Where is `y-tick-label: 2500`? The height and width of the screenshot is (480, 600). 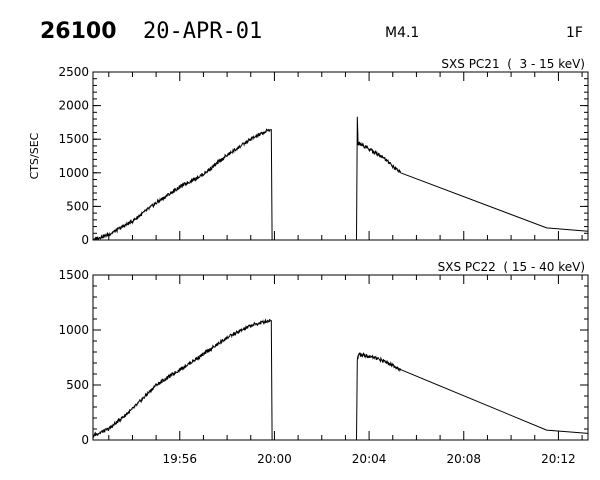 y-tick-label: 2500 is located at coordinates (73, 72).